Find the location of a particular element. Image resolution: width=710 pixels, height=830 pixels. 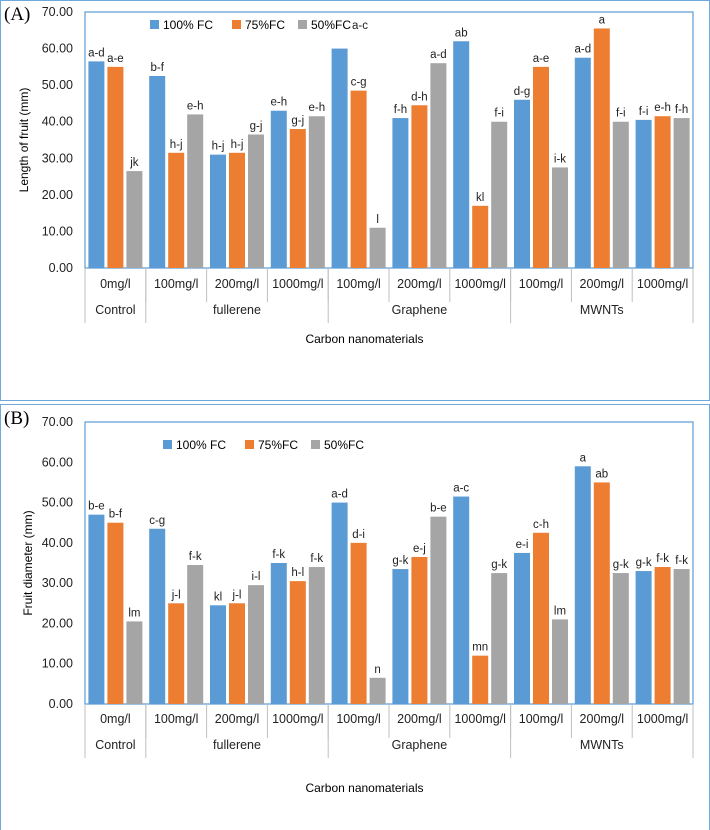

bar-significance-label: c-g is located at coordinates (157, 521).